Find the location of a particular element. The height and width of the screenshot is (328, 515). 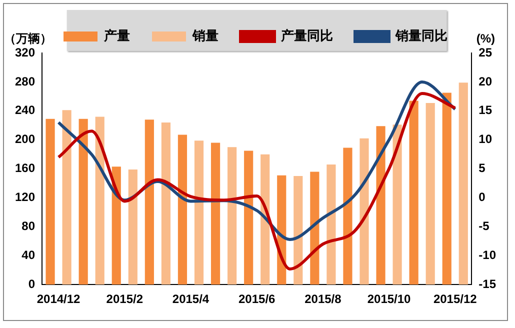

y2-tick-label: 5 is located at coordinates (482, 168).